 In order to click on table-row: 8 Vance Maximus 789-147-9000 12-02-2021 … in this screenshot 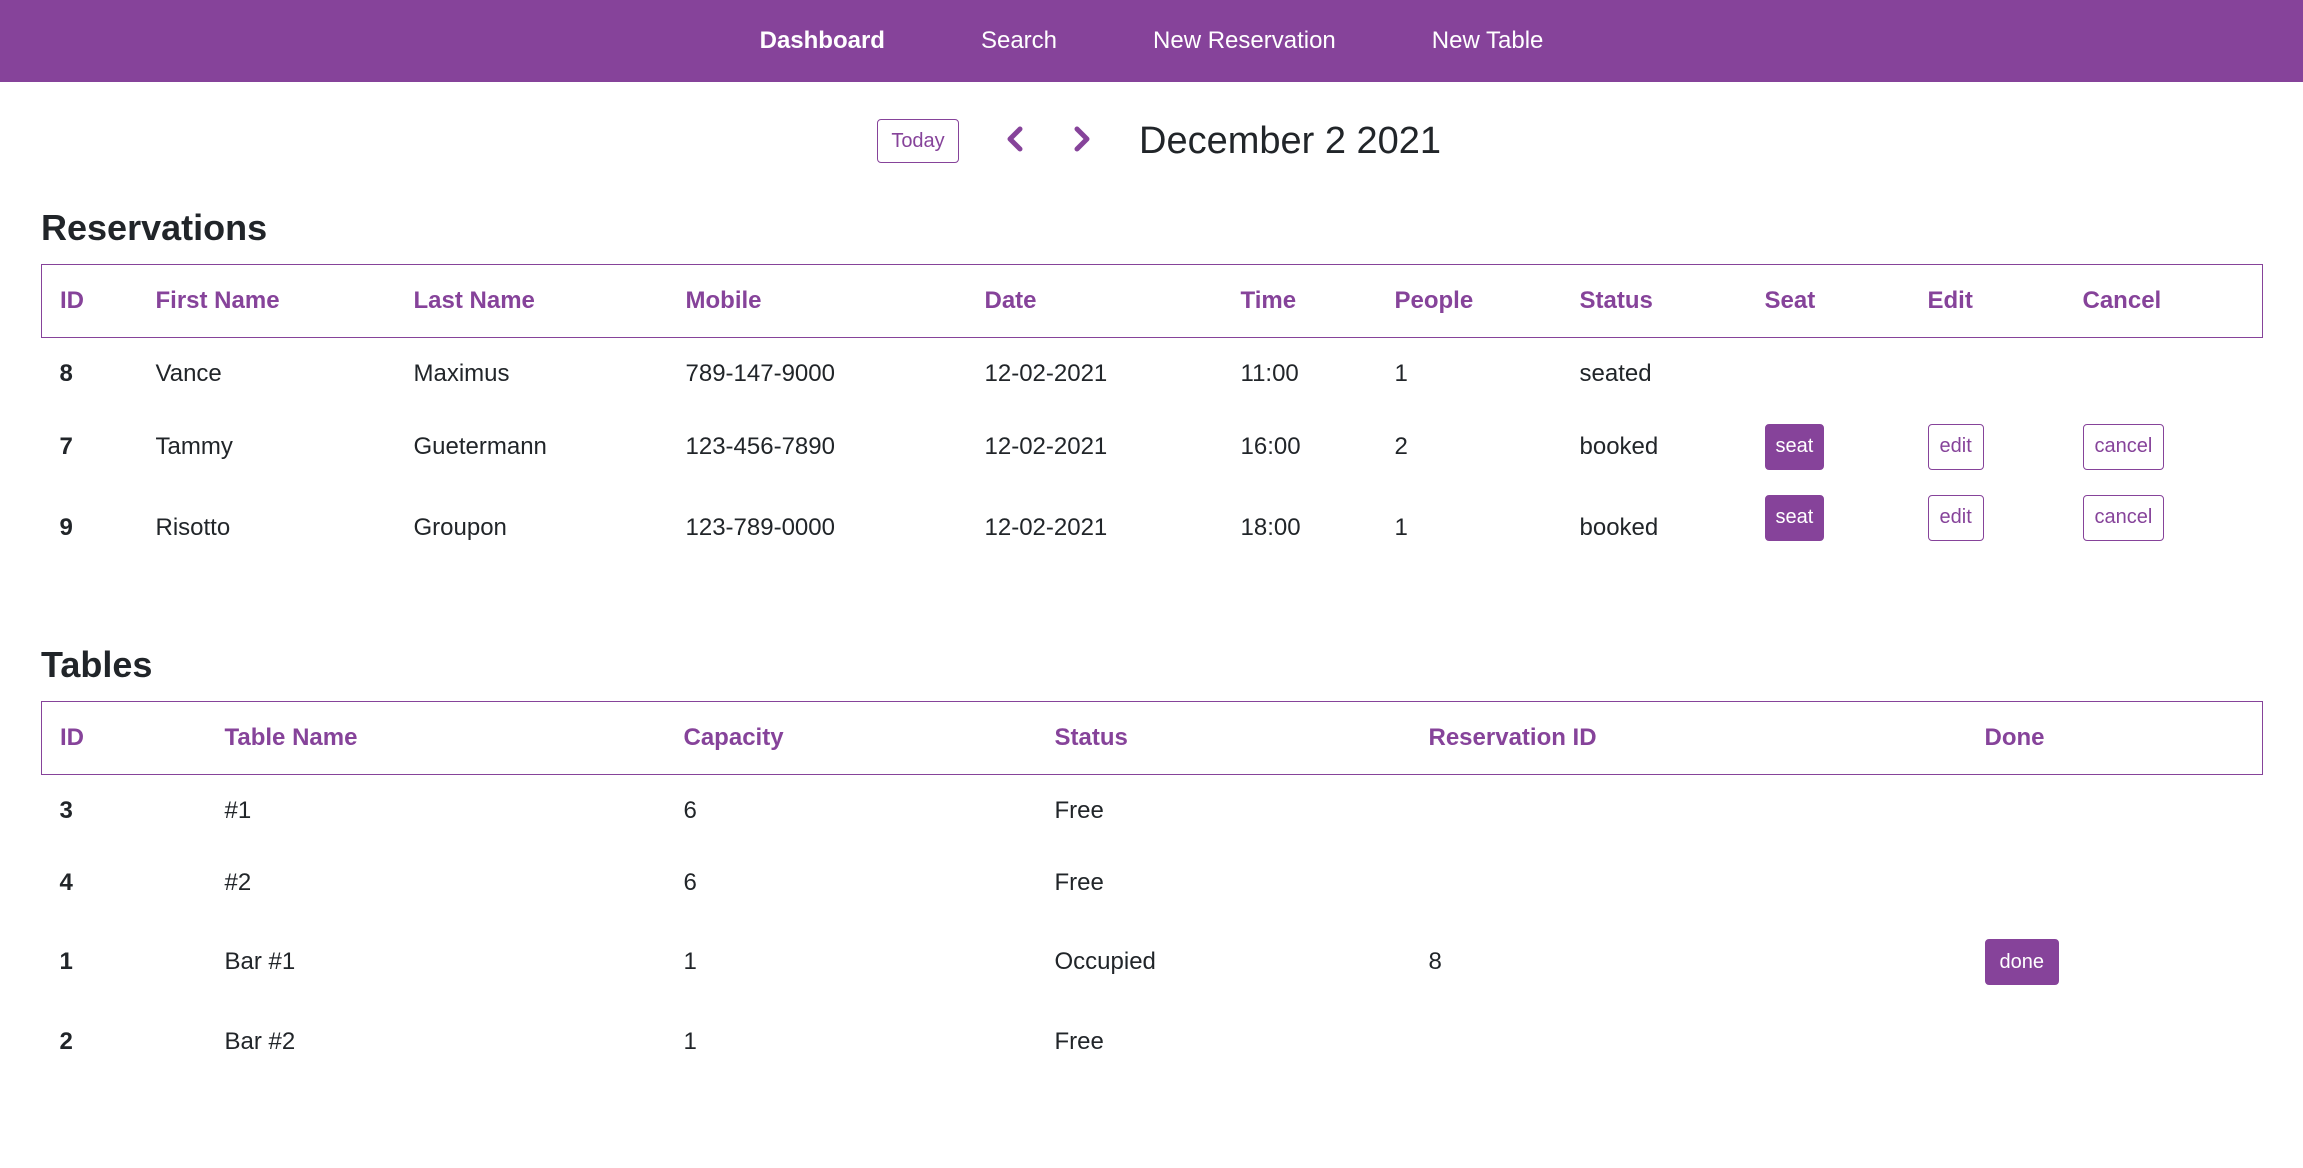, I will do `click(1152, 374)`.